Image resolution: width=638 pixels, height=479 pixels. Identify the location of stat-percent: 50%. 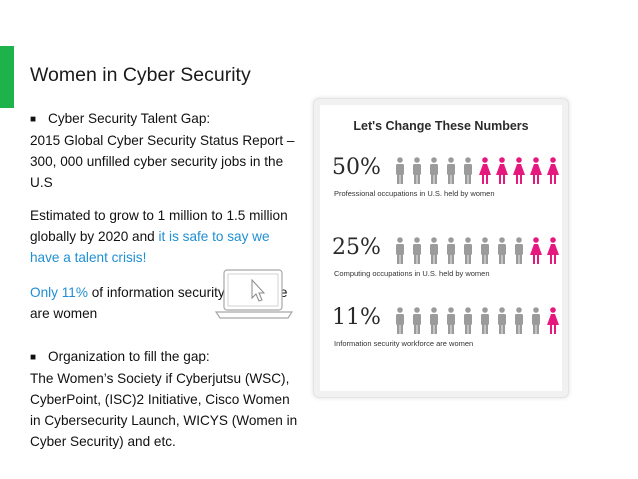
(356, 167).